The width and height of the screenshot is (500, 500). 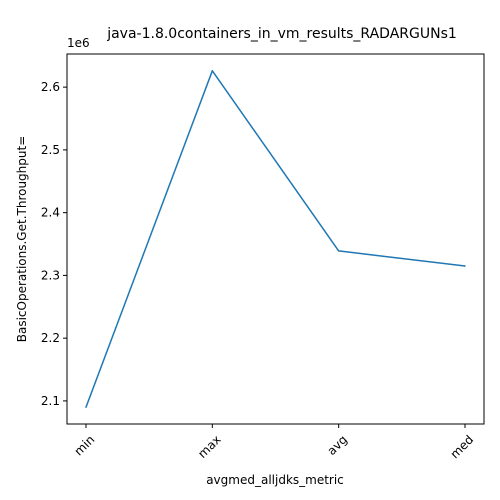 What do you see at coordinates (273, 442) in the screenshot?
I see `x-axis: min max avg med` at bounding box center [273, 442].